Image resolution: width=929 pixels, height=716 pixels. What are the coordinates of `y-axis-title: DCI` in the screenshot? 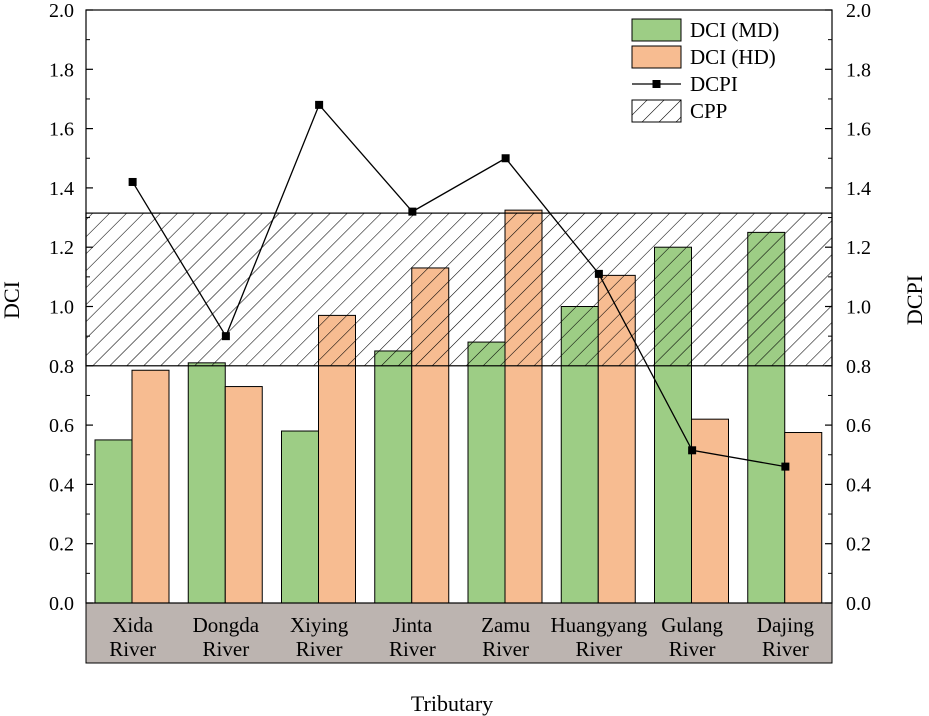 It's located at (12, 300).